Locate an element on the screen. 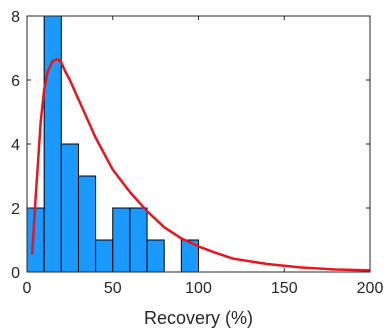 The width and height of the screenshot is (385, 331). x-tick-label-0: 0 is located at coordinates (27, 288).